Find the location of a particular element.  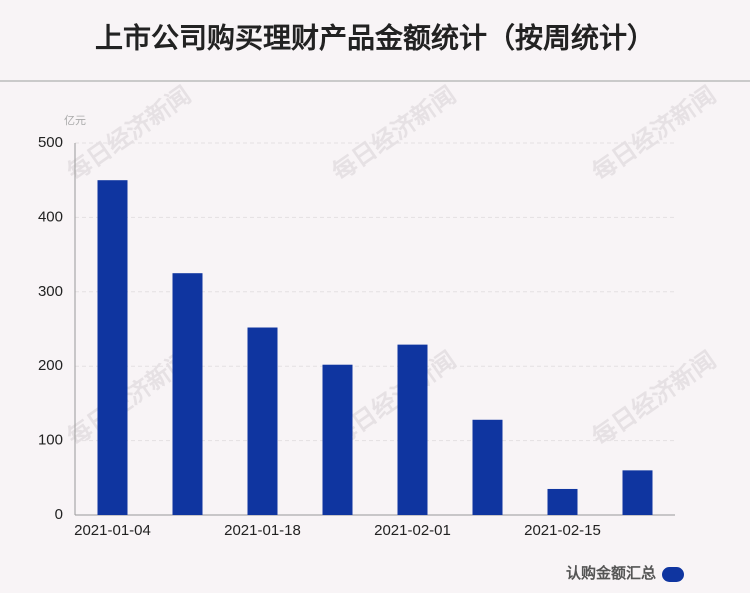

y-tick-label: 300 is located at coordinates (50, 291).